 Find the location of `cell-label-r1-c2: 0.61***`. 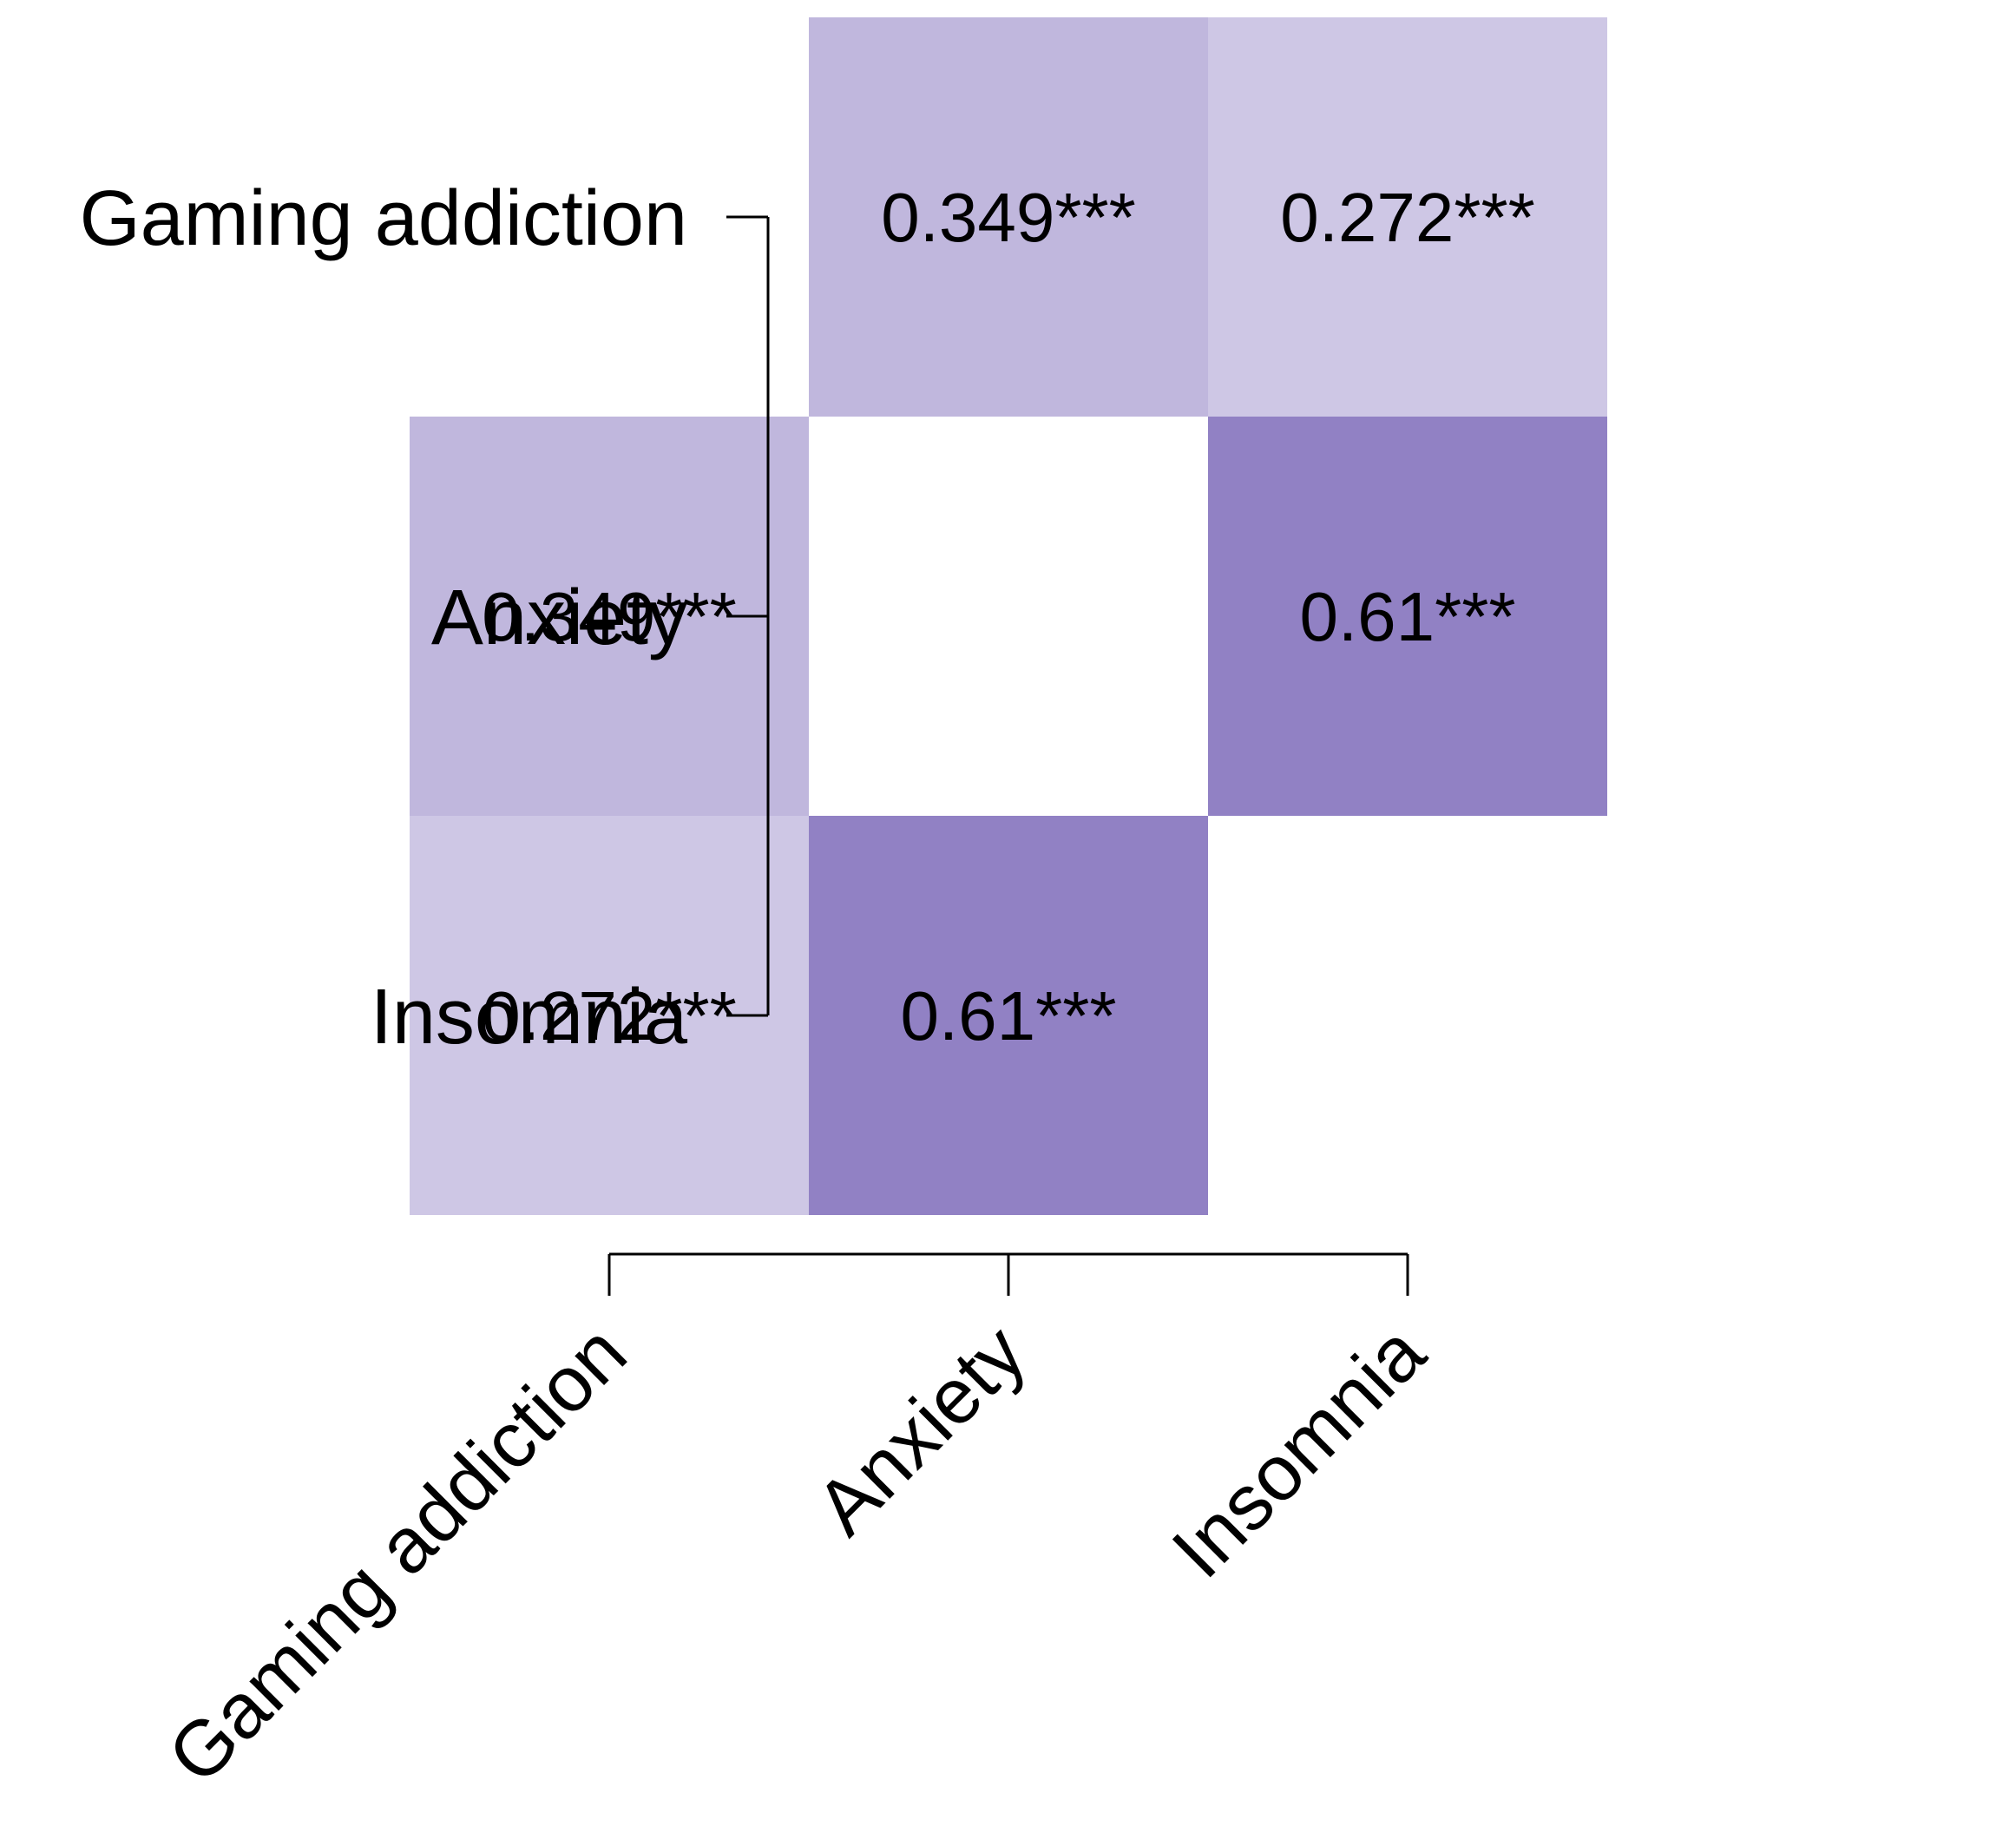

cell-label-r1-c2: 0.61*** is located at coordinates (1407, 616).